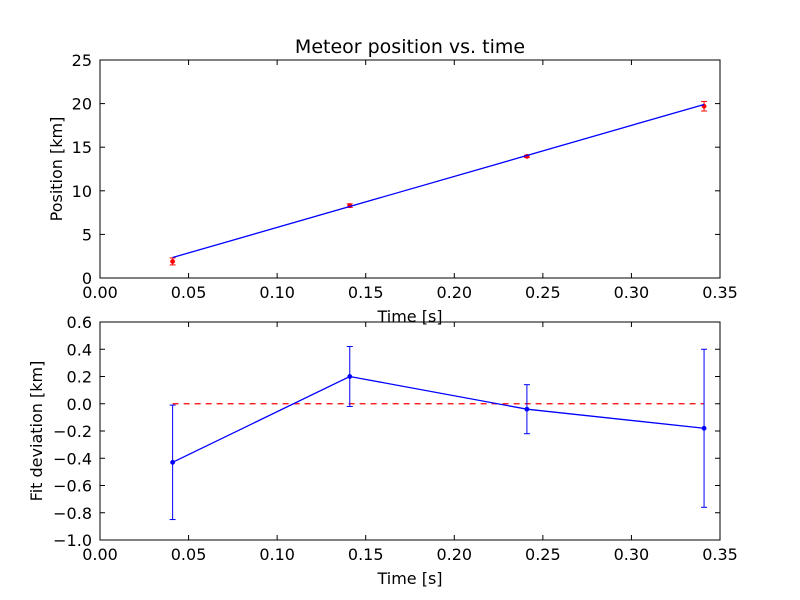  Describe the element at coordinates (79, 377) in the screenshot. I see `deviation-plot-ytick-label: 0.2` at that location.